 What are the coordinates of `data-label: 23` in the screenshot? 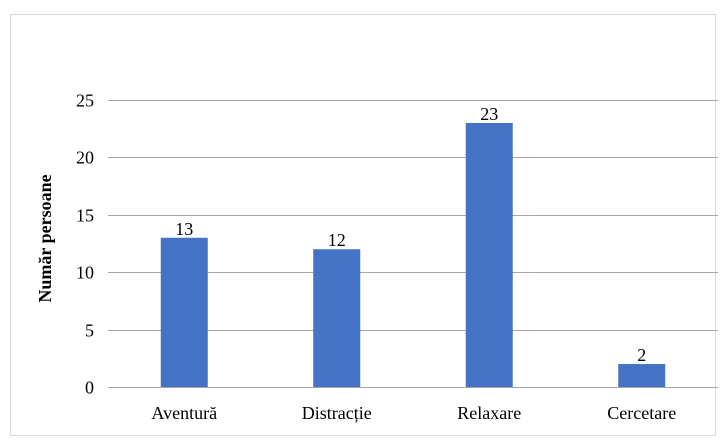 It's located at (489, 114).